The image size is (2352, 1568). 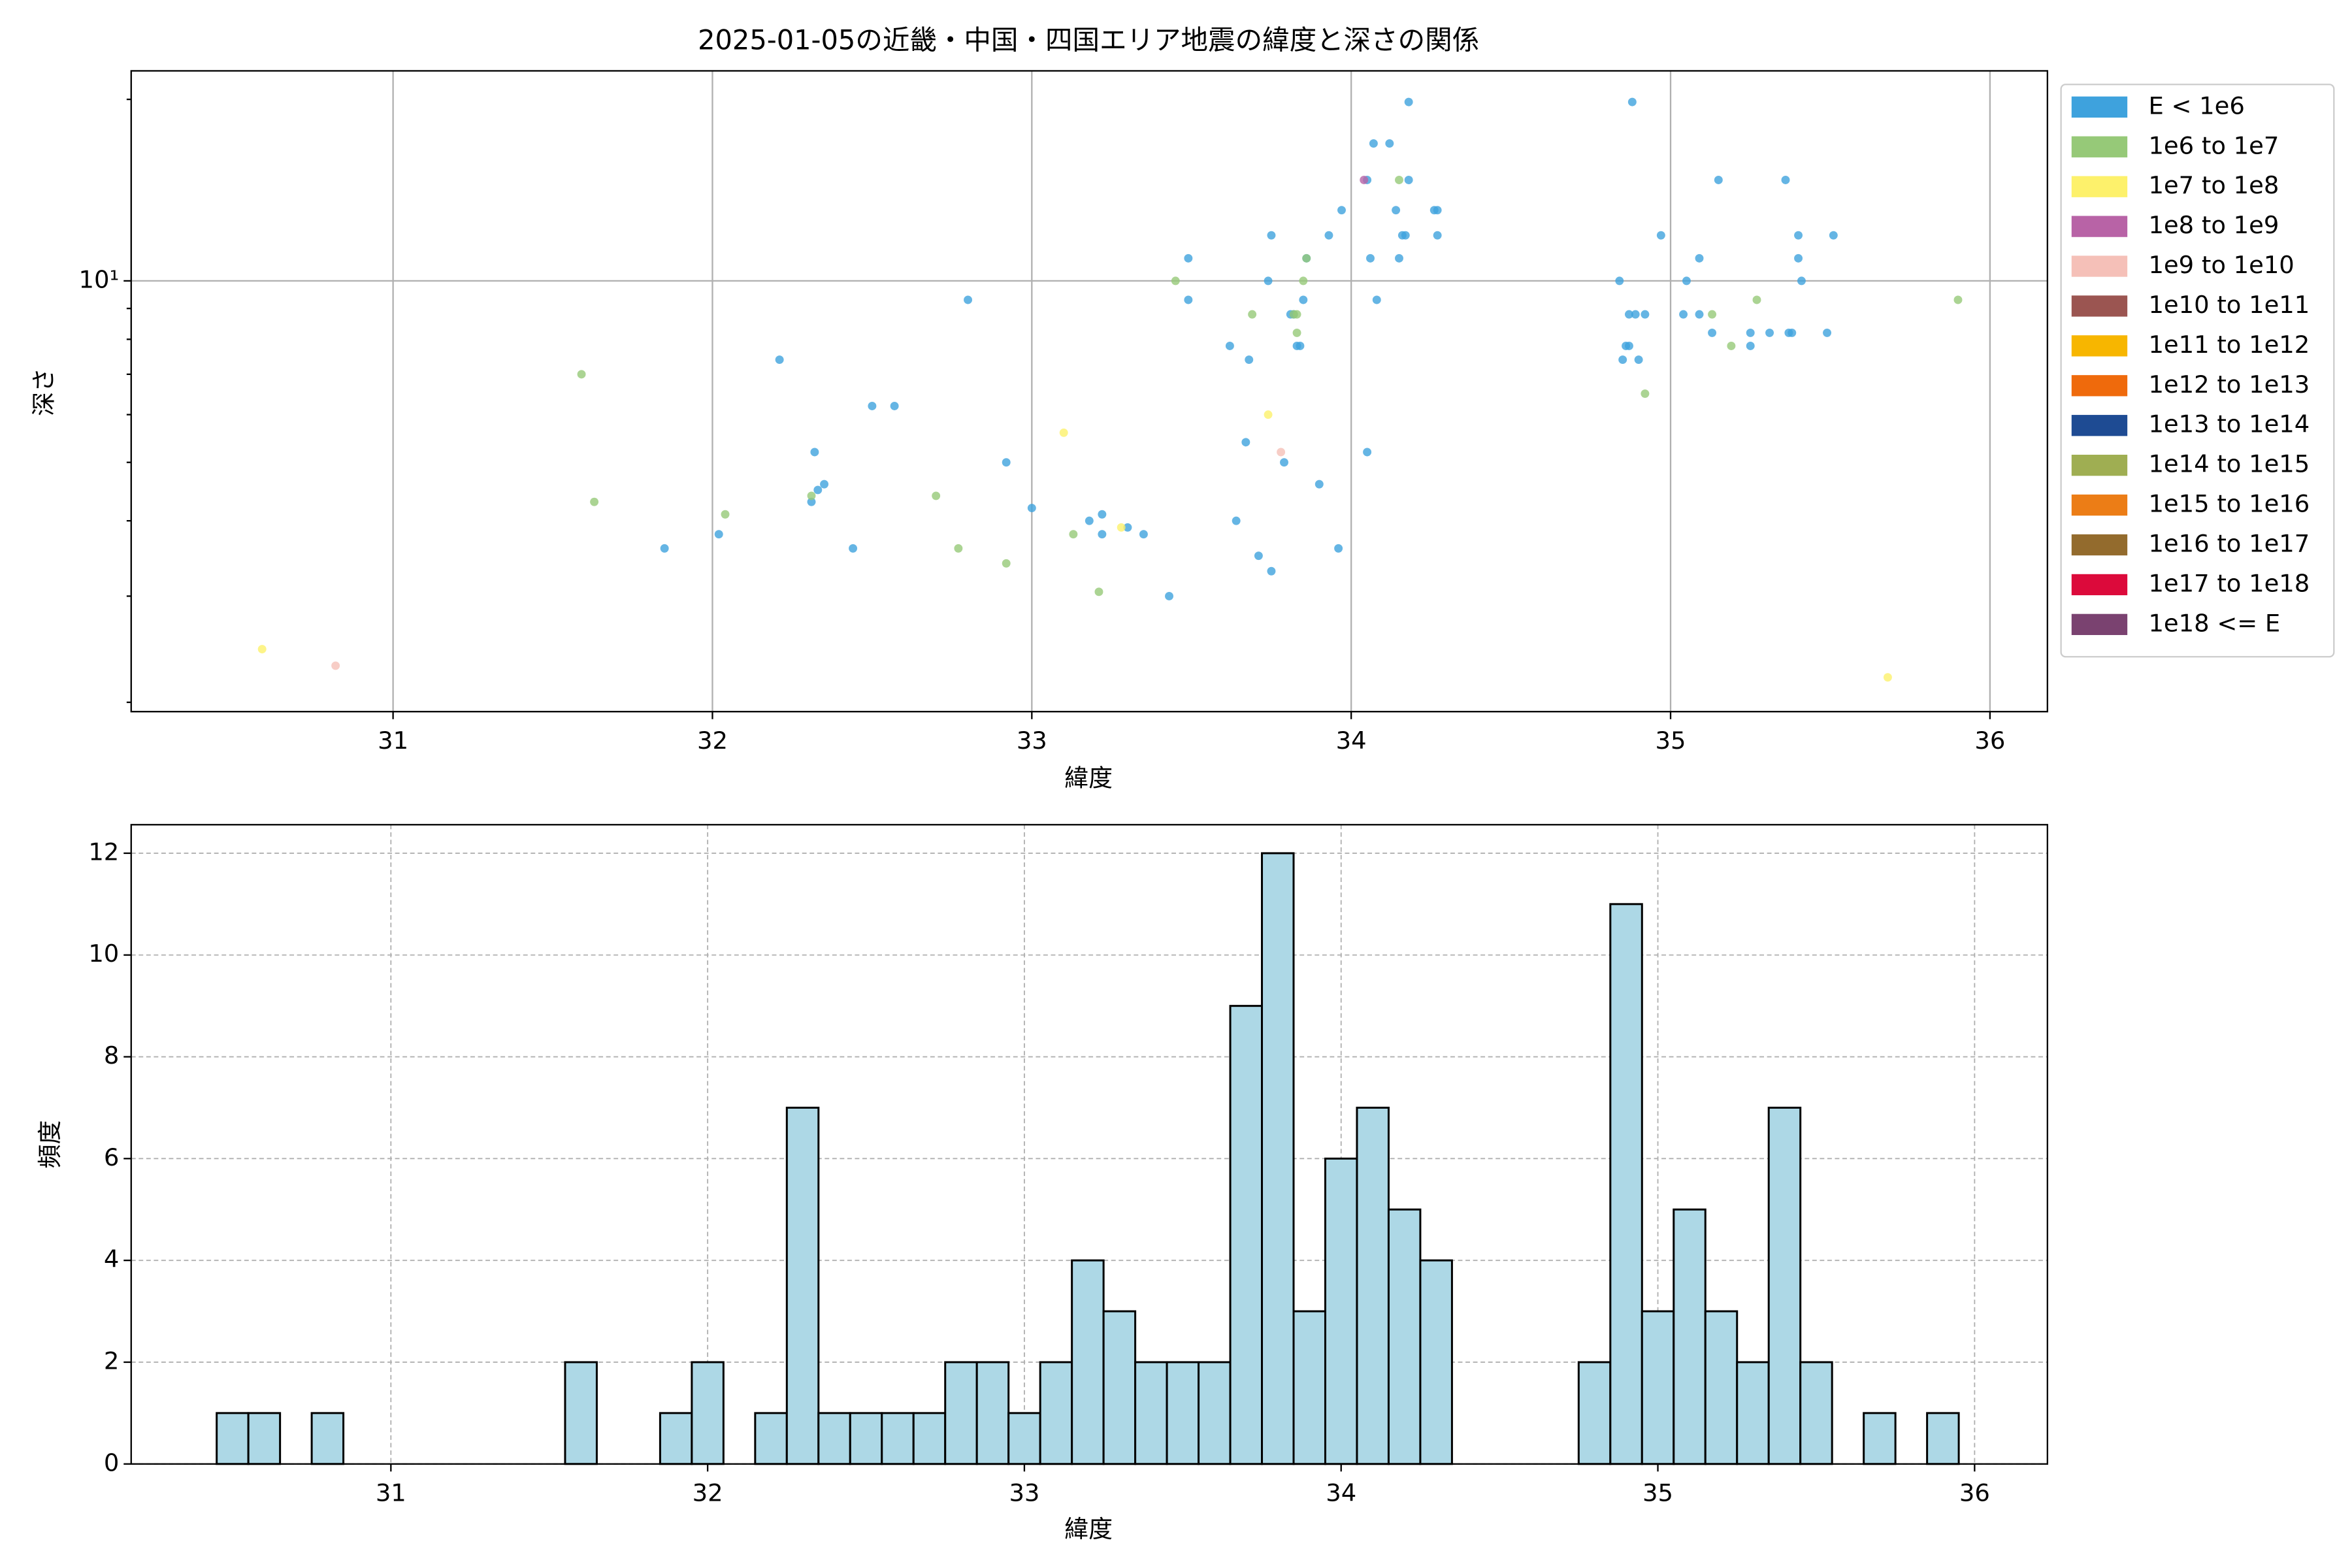 What do you see at coordinates (50, 1144) in the screenshot?
I see `y-axis-label: 頻度` at bounding box center [50, 1144].